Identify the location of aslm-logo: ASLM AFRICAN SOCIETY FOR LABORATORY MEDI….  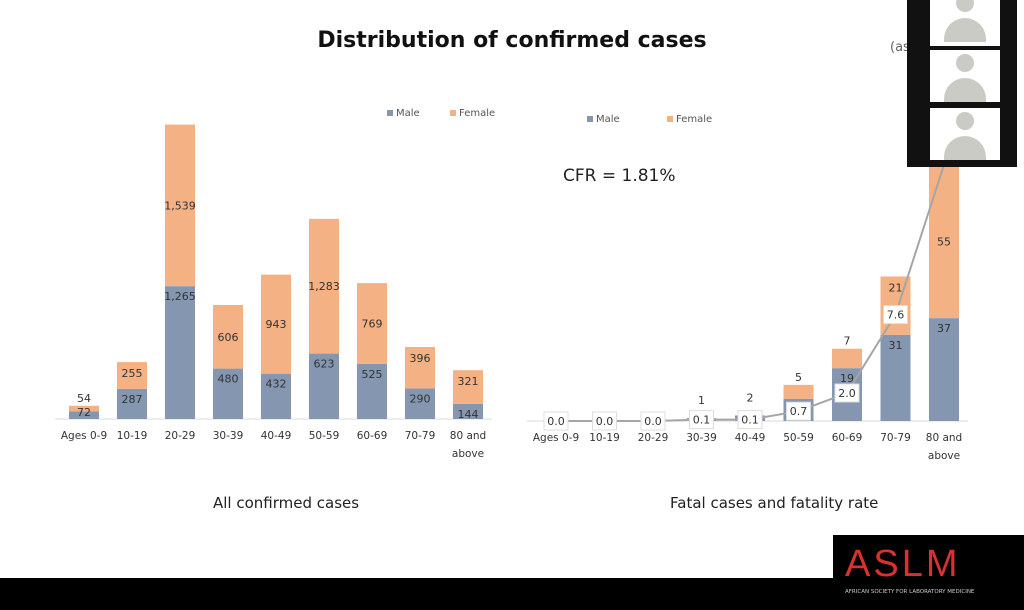
(928, 572).